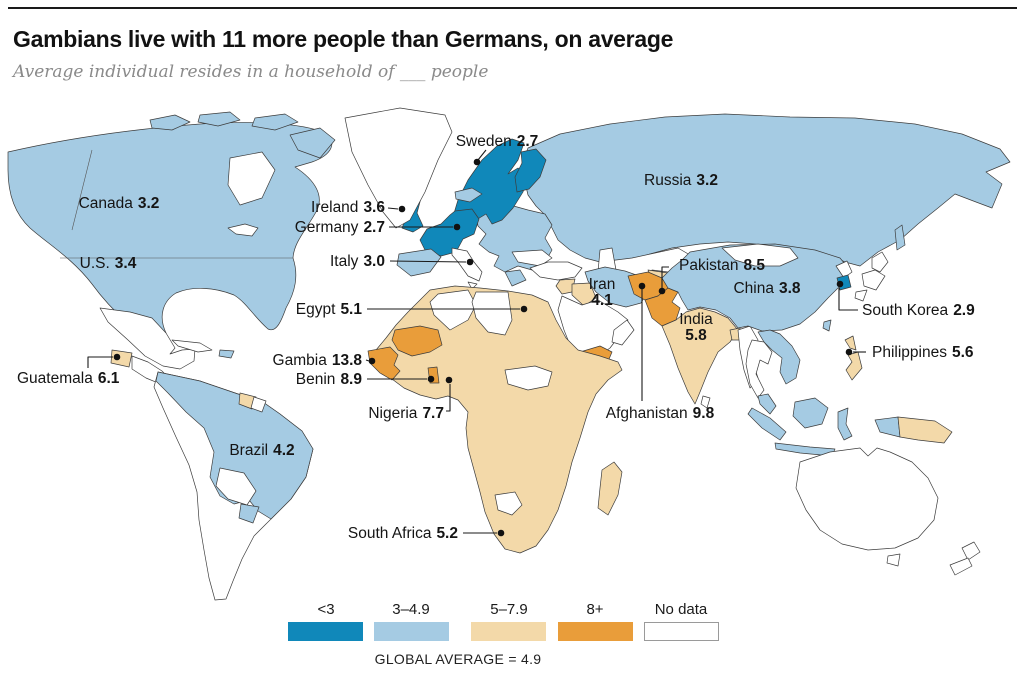 This screenshot has width=1025, height=685. Describe the element at coordinates (339, 227) in the screenshot. I see `country-label-germany: Germany 2.7` at that location.